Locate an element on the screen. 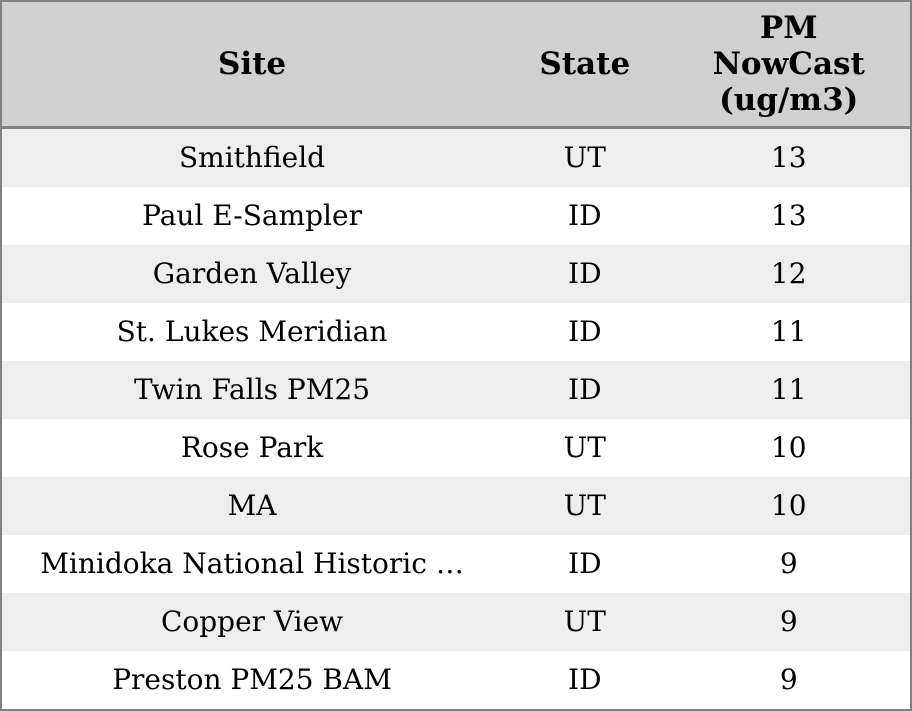 This screenshot has width=912, height=711. table-row: St. Lukes Meridian ID 11 is located at coordinates (456, 332).